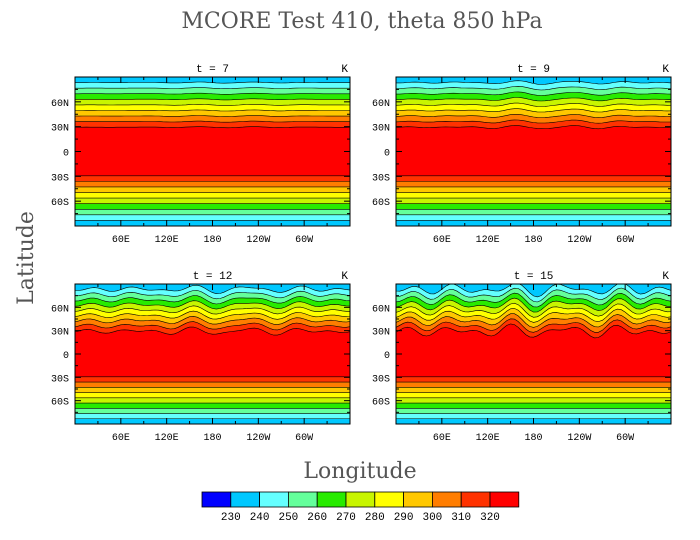 The height and width of the screenshot is (540, 700). I want to click on panel-2: t = 9 K 60E 120E 180 120W 60W 60N 30N 0 30S 60S, so click(522, 155).